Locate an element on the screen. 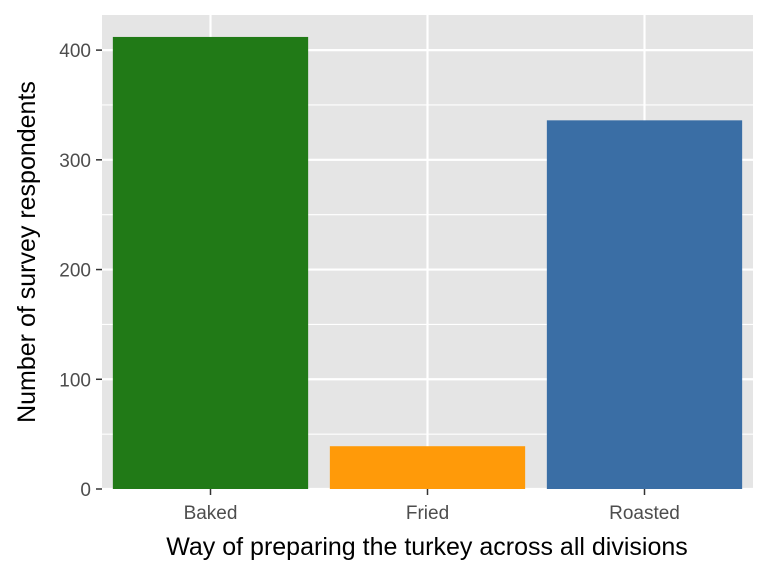  y-axis-title: Number of survey respondents is located at coordinates (27, 252).